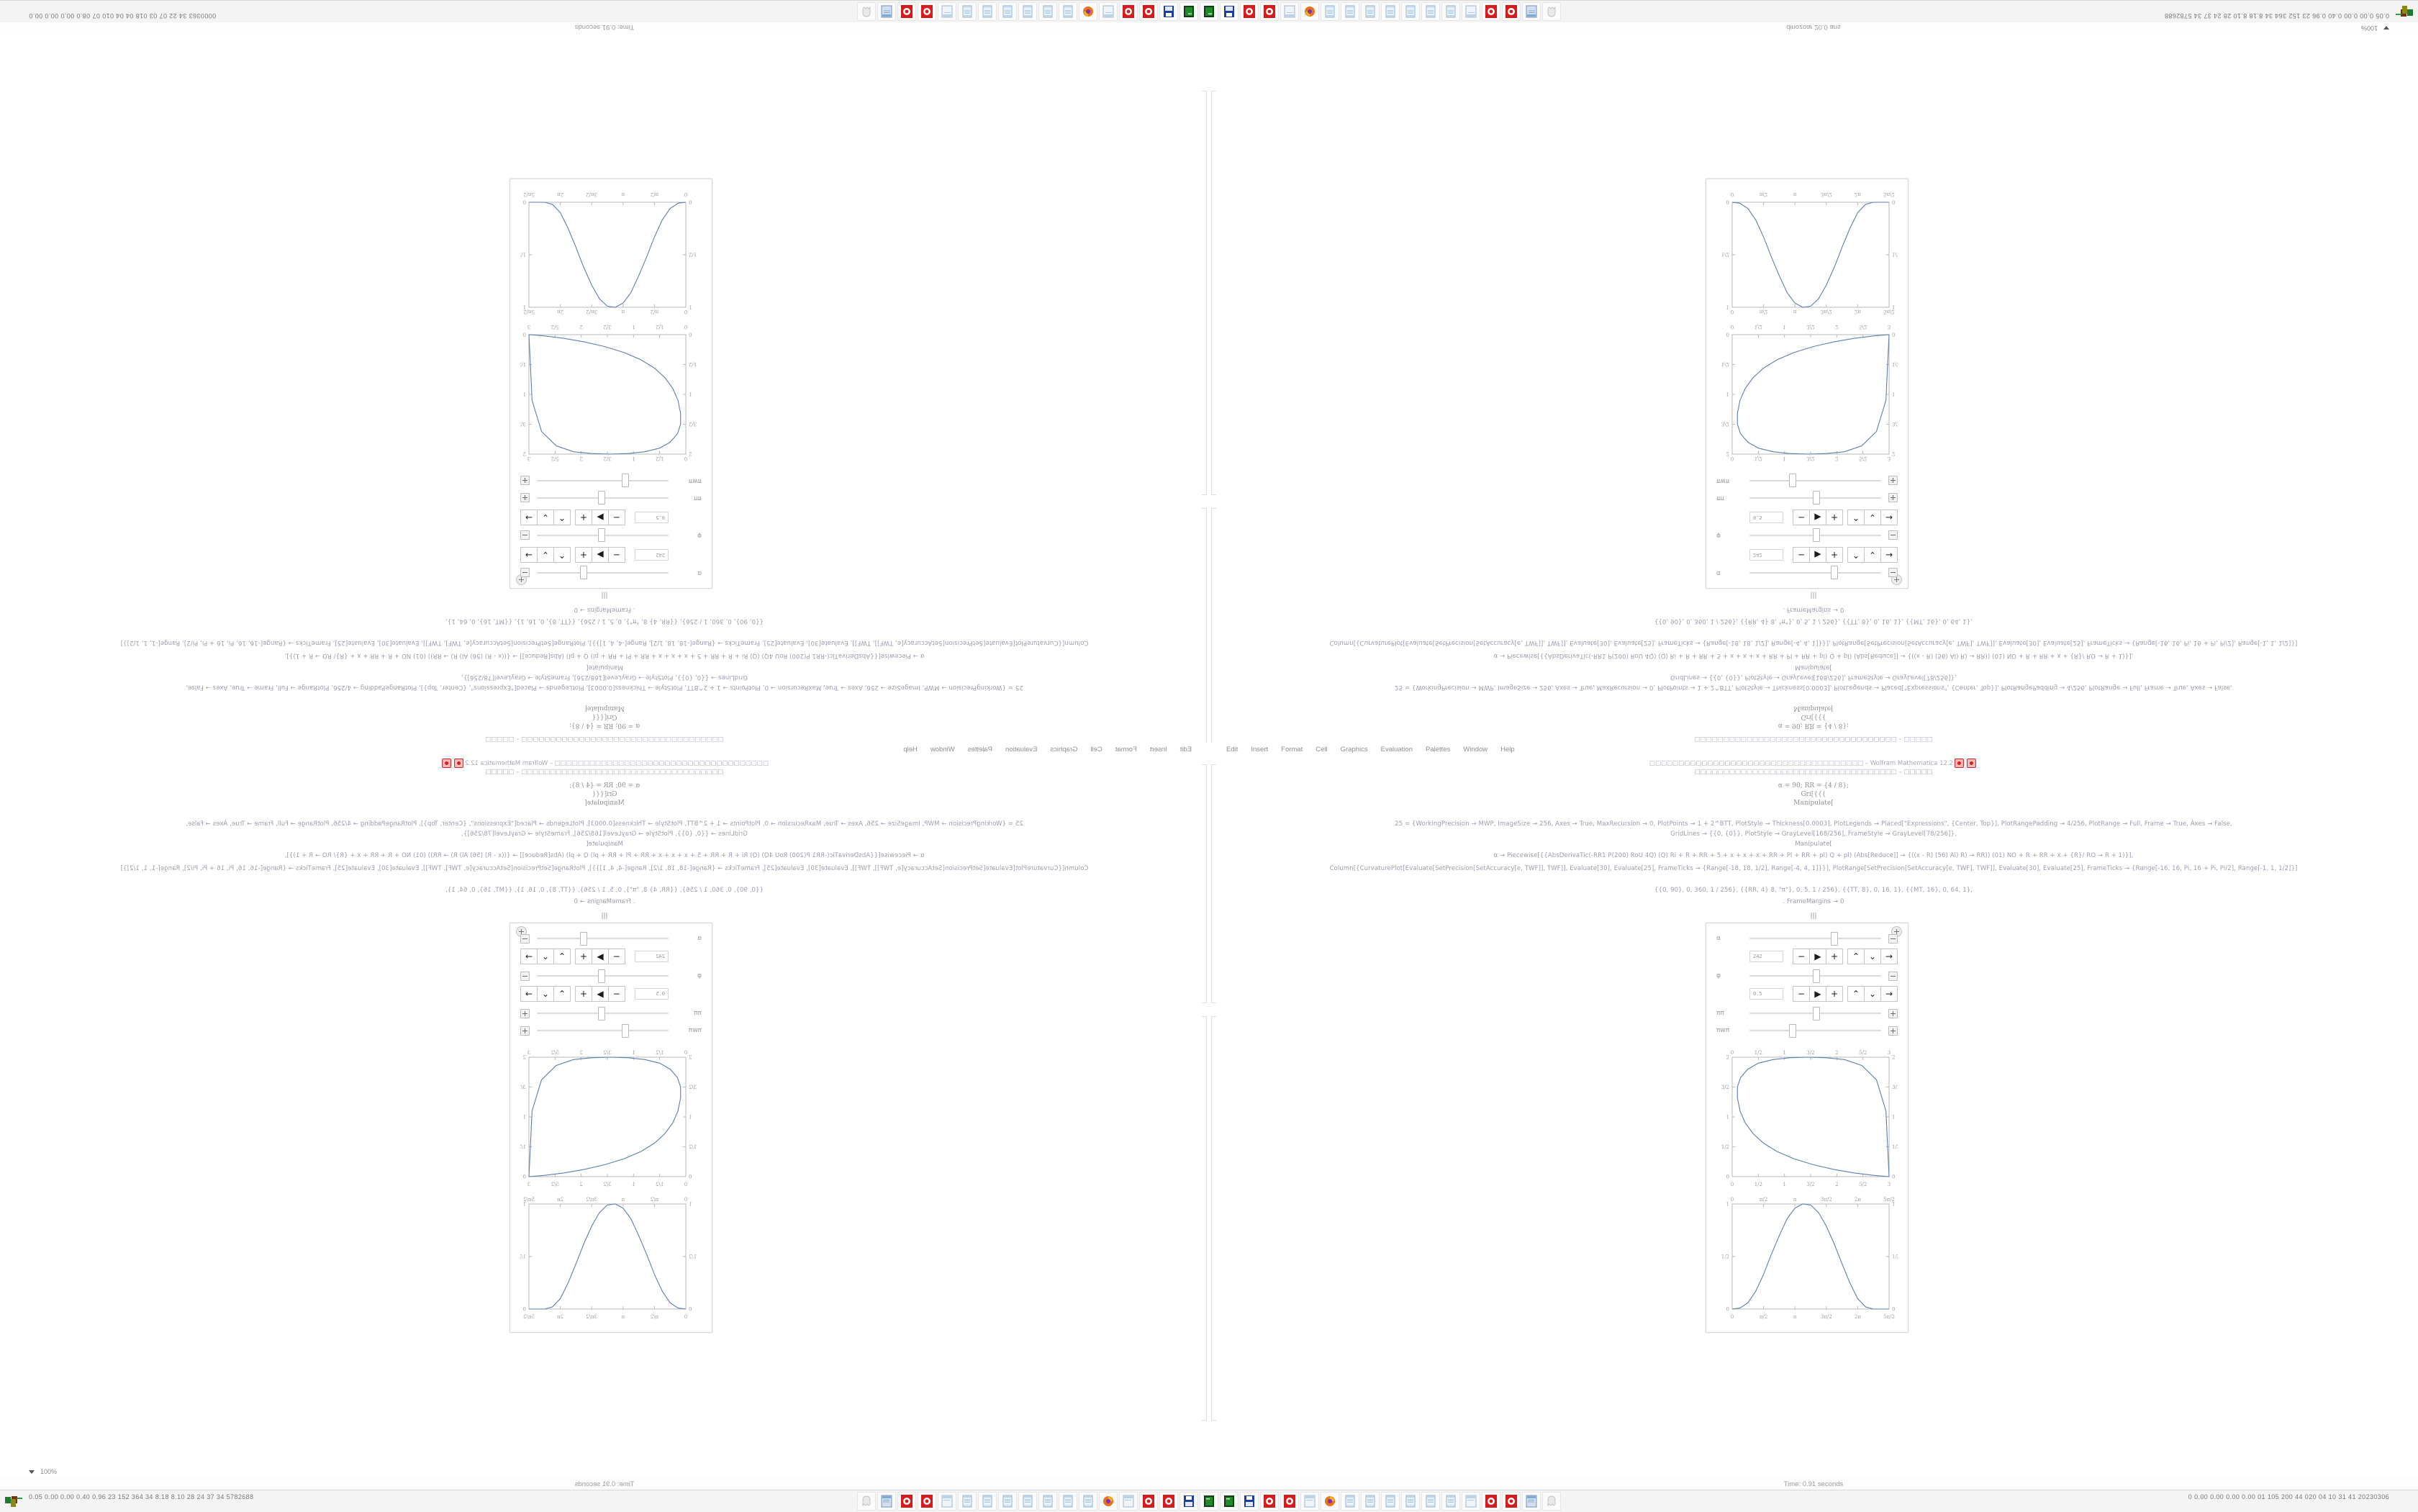 The width and height of the screenshot is (2418, 1512). Describe the element at coordinates (1209, 1501) in the screenshot. I see `taskbar-icons-bottom` at that location.